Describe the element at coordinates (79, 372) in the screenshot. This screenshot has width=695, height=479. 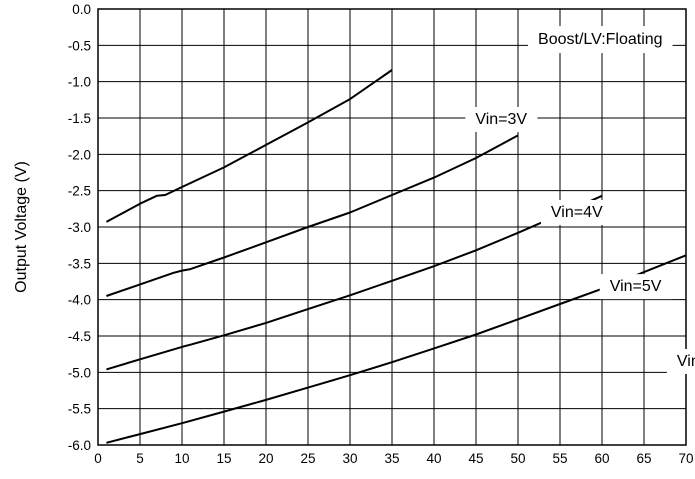
I see `y-tick-label: -5.0` at that location.